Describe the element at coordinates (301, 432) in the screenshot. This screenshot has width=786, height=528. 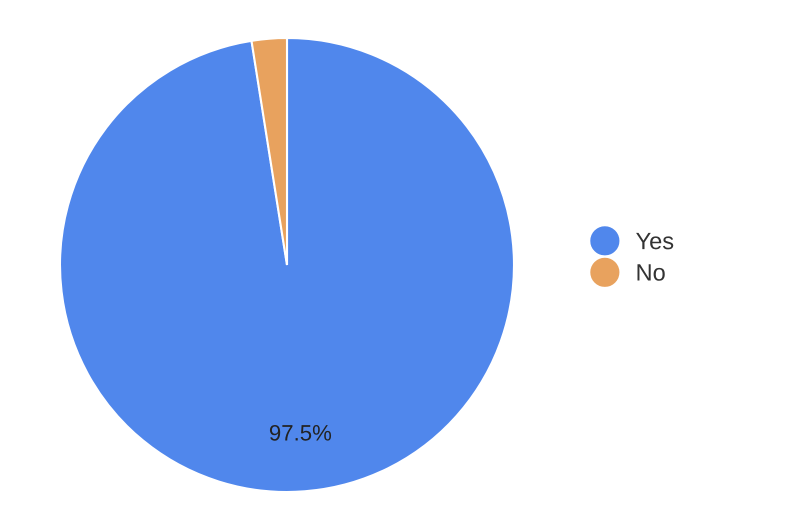
I see `data-label: 97.5%` at that location.